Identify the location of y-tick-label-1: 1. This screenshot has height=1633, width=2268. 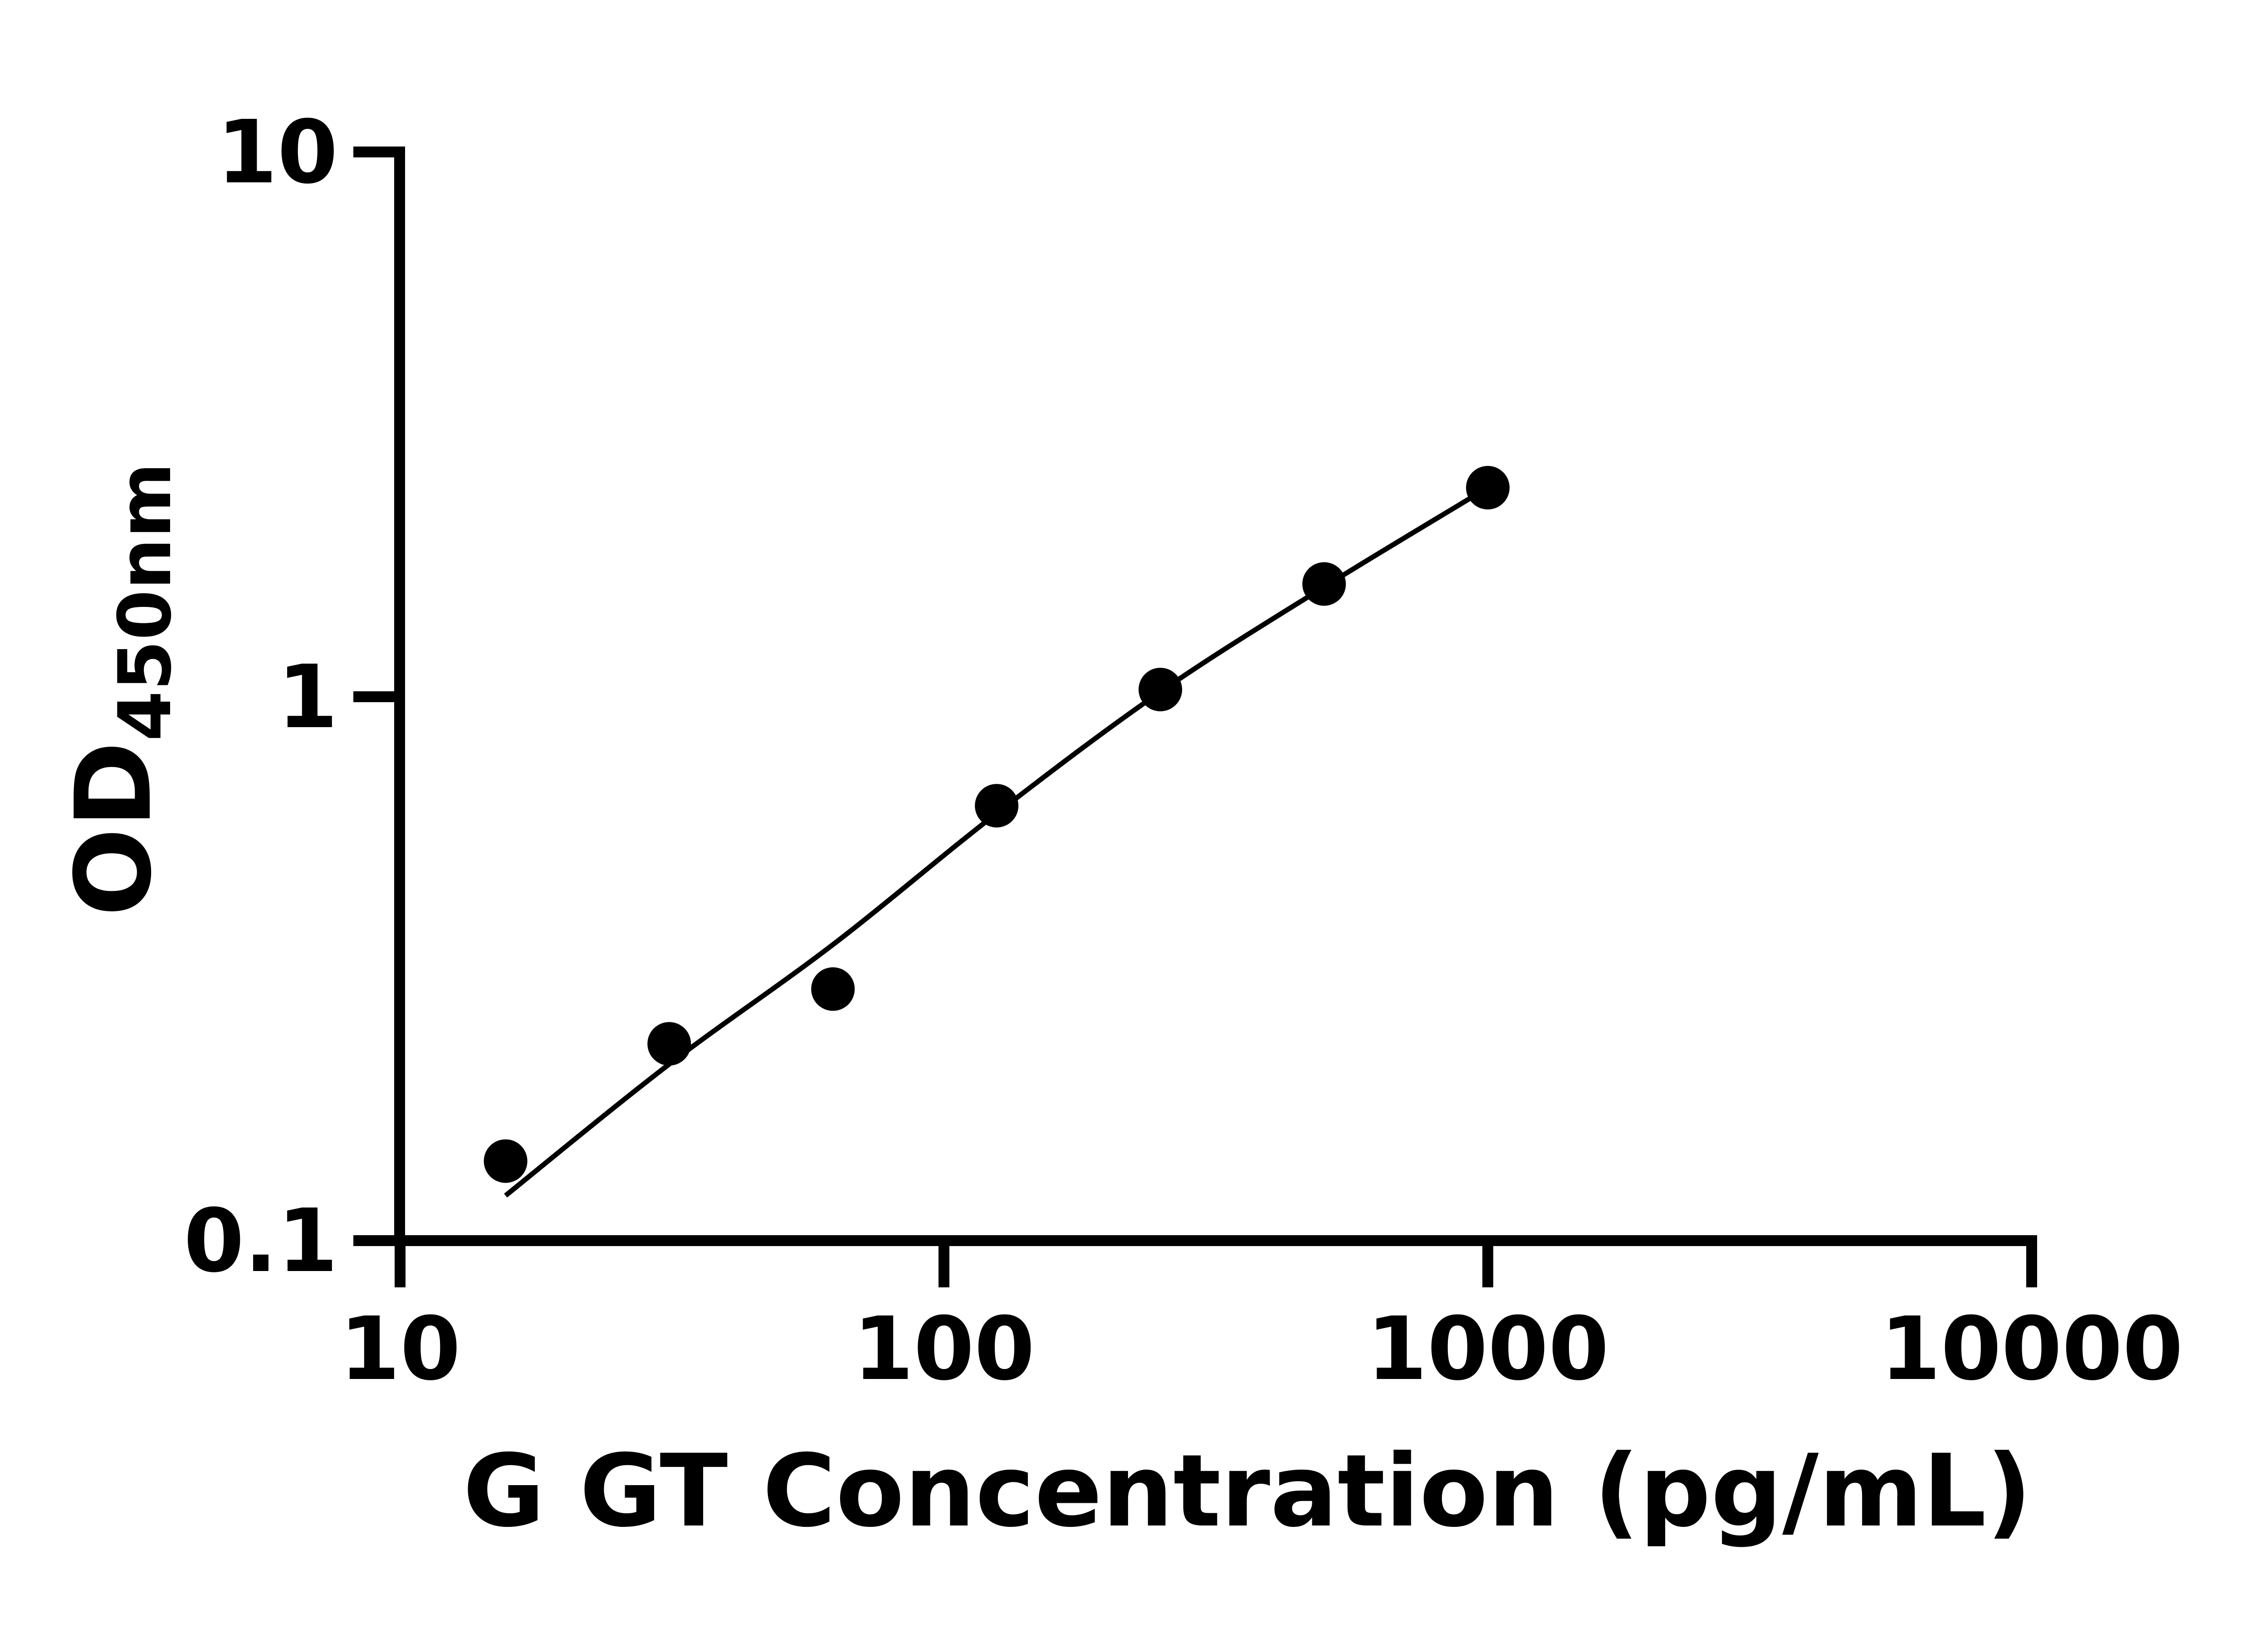
(308, 697).